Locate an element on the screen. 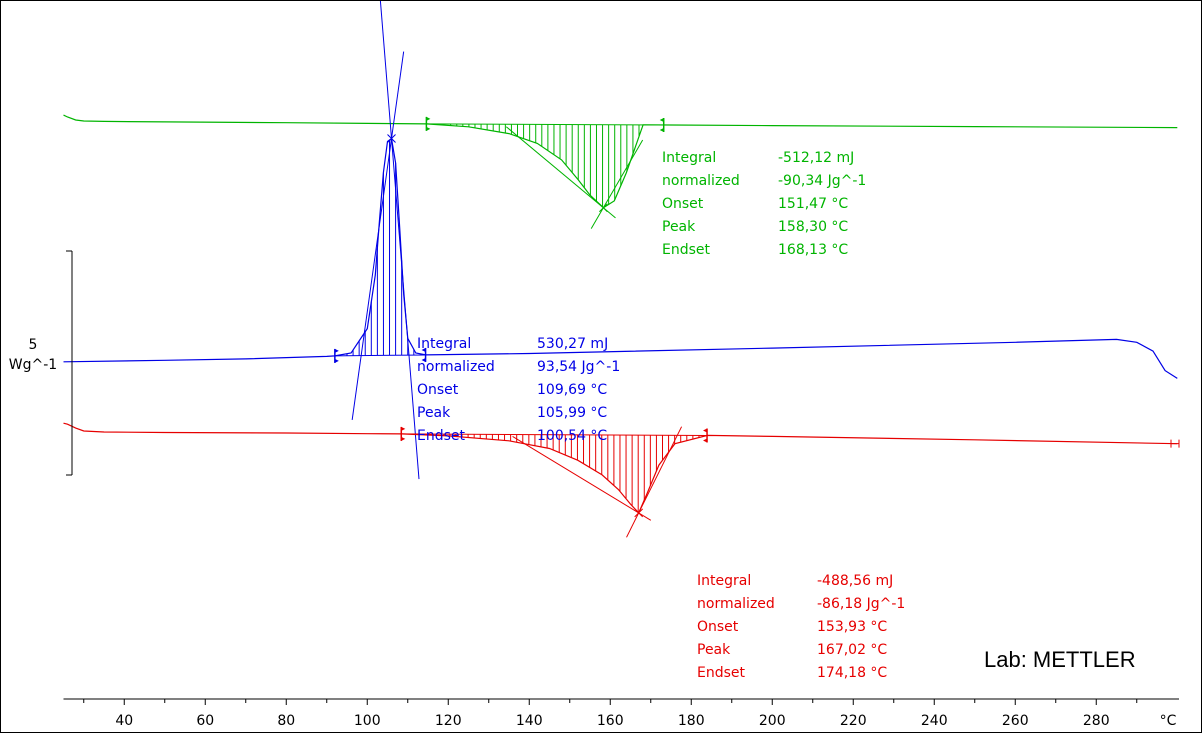  annotation-value: 100,54 °C is located at coordinates (572, 436).